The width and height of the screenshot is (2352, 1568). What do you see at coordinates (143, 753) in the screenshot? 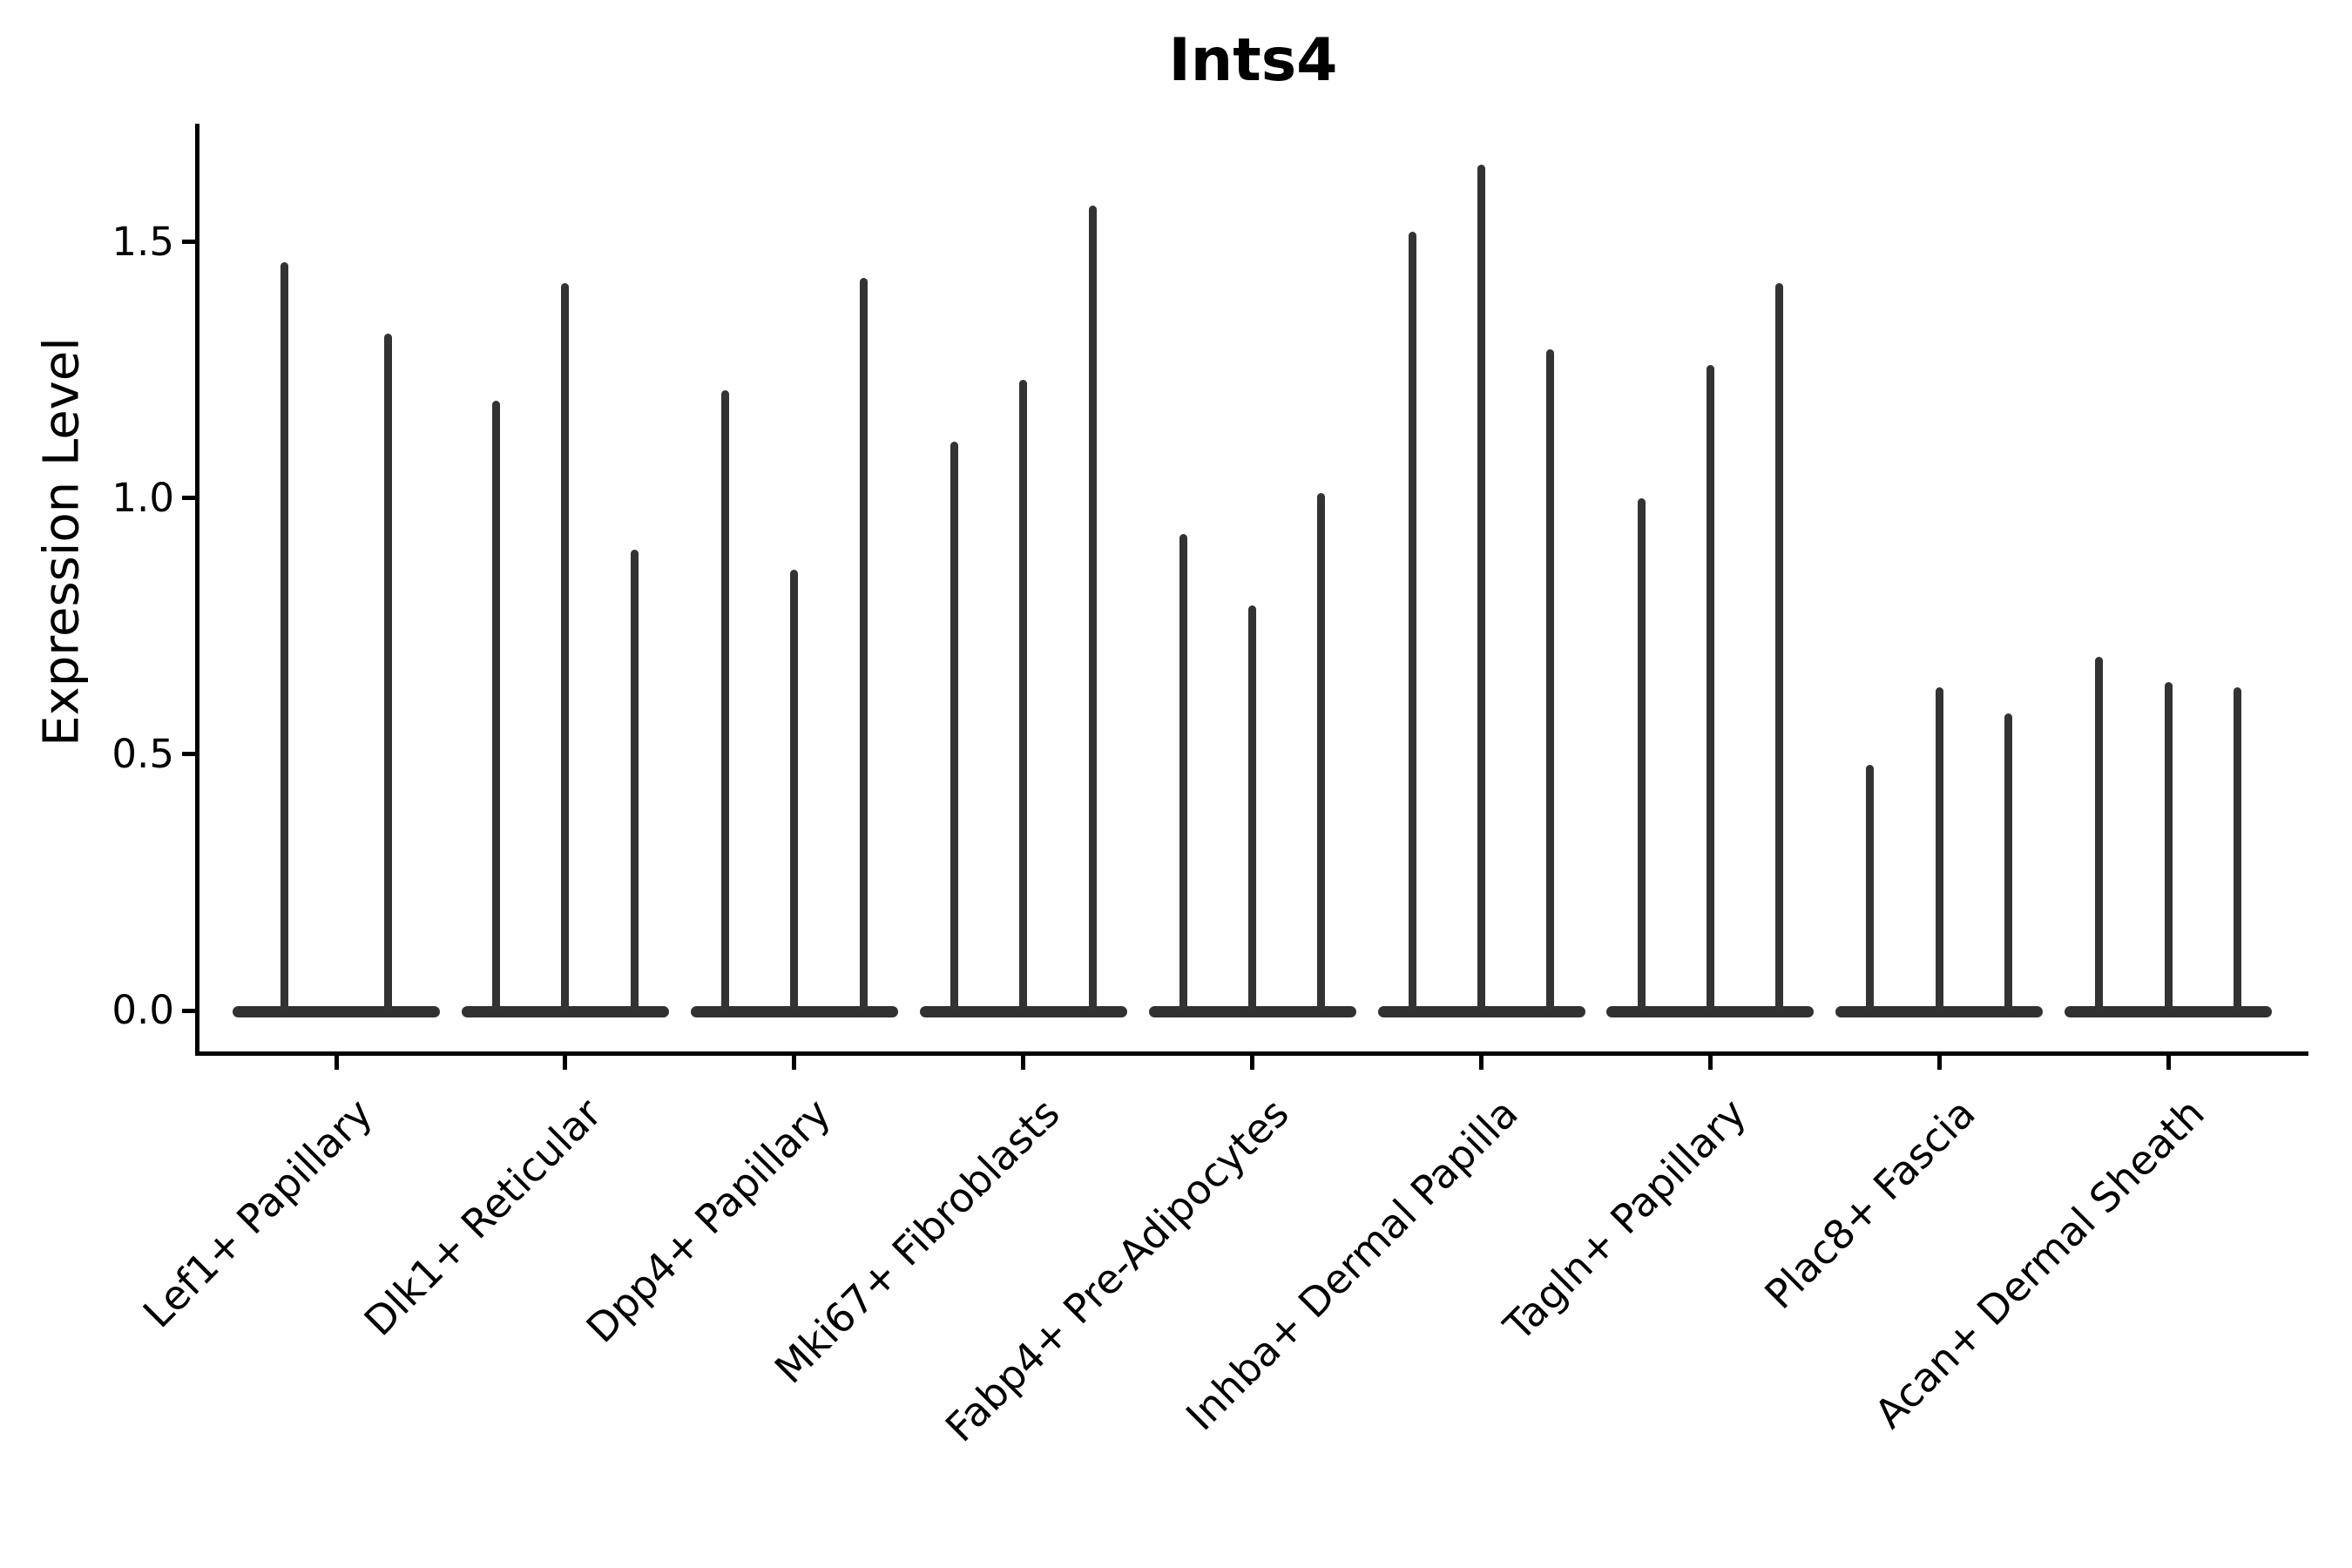
I see `y-tick-label: 0.5` at bounding box center [143, 753].